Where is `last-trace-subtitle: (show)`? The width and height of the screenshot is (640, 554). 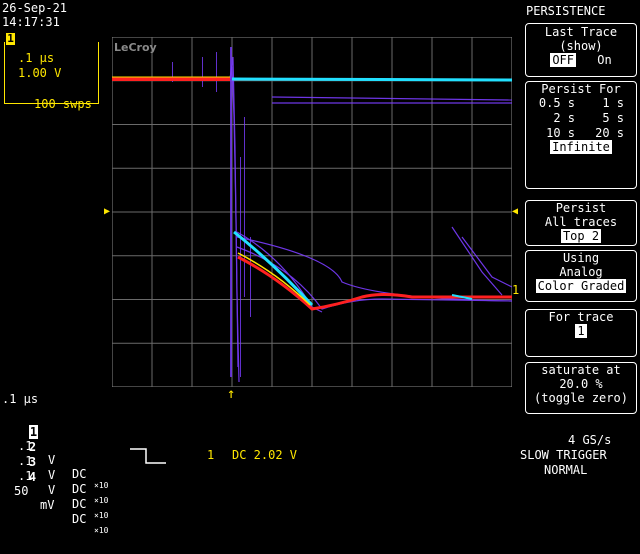 last-trace-subtitle: (show) is located at coordinates (581, 46).